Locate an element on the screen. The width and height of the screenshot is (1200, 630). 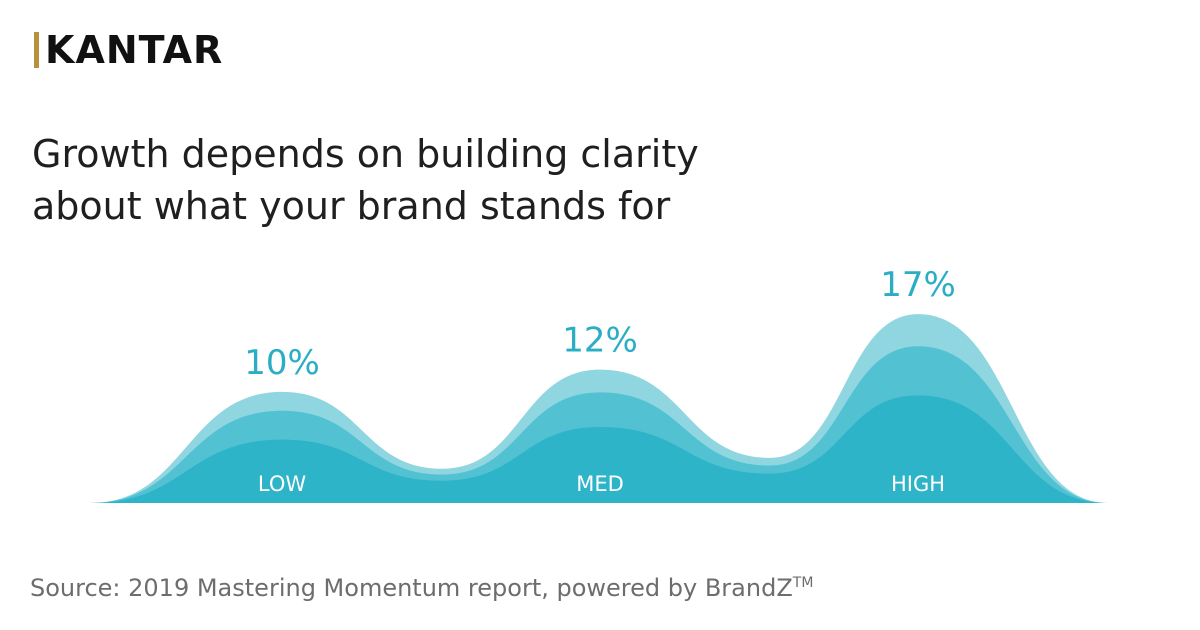
logo-text: KANTAR is located at coordinates (134, 50).